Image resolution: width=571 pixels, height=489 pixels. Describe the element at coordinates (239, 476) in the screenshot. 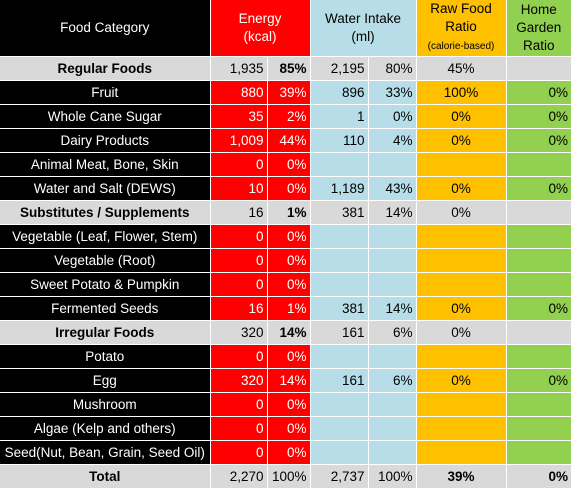

I see `energy-value: 2,270` at that location.